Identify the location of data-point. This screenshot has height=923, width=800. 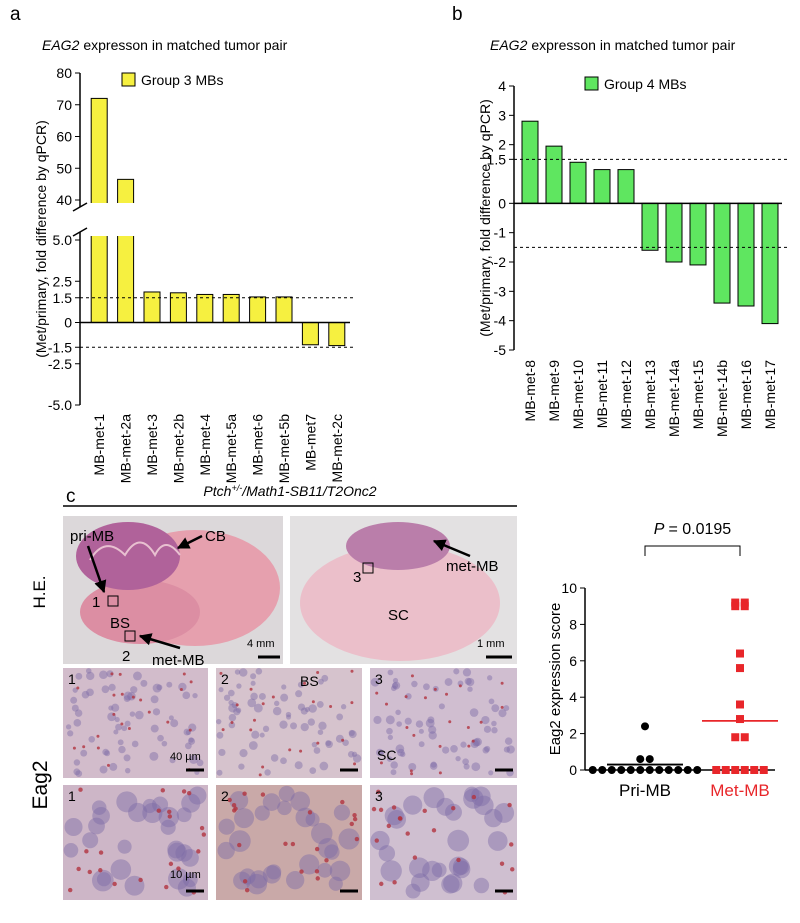
(687, 770).